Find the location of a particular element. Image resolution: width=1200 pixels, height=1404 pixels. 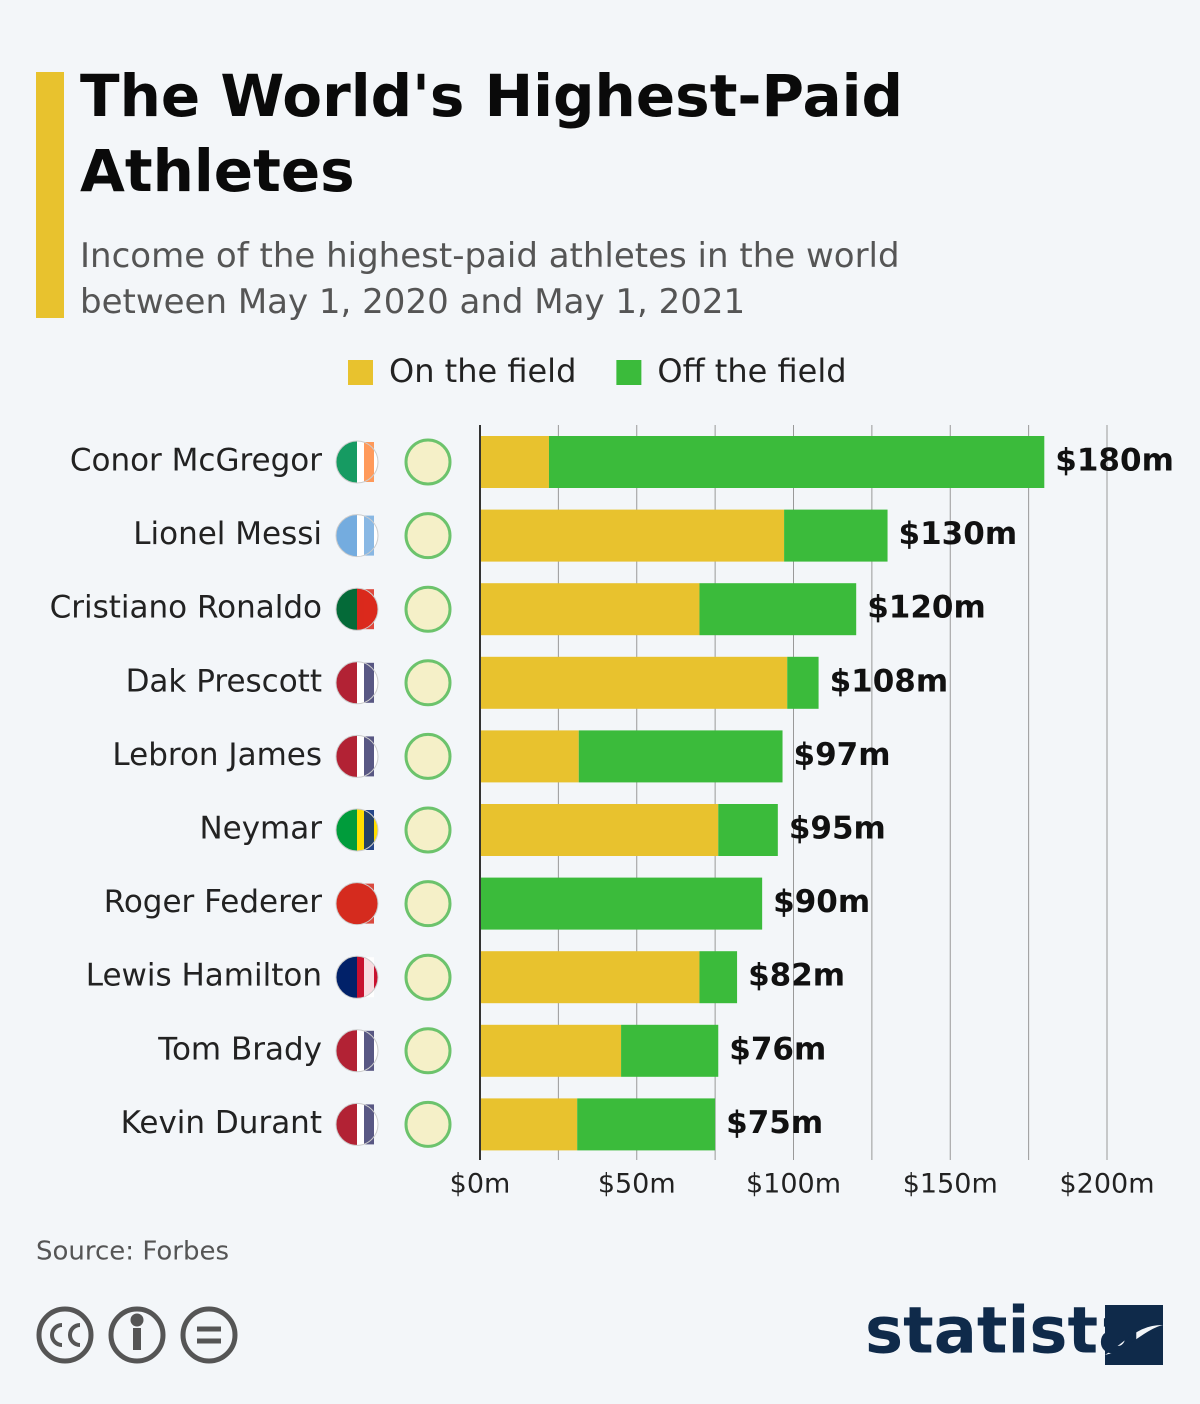

total-label: $95m is located at coordinates (837, 829).